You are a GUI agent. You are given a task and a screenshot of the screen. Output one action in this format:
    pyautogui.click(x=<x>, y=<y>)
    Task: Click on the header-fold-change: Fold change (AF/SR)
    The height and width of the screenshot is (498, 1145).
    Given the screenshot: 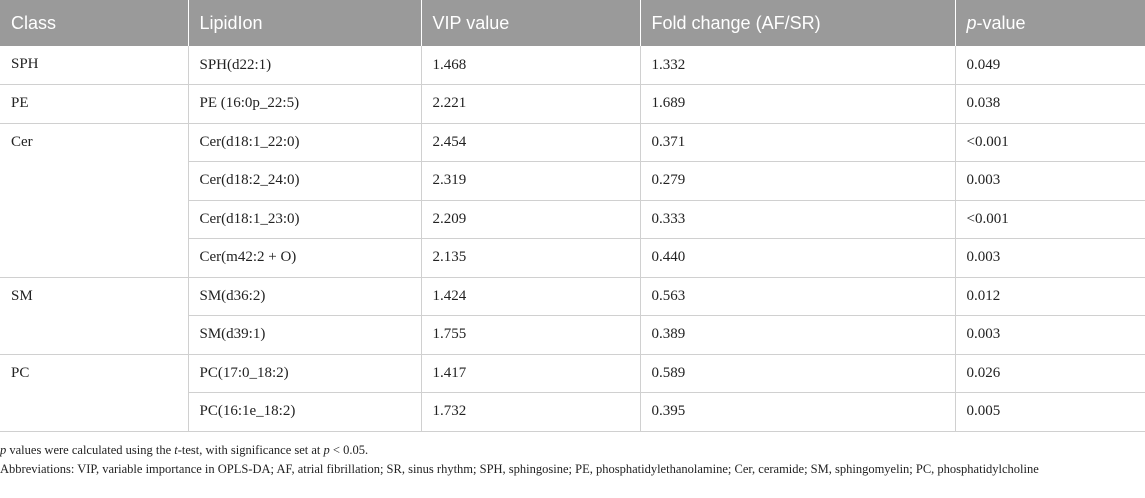 What is the action you would take?
    pyautogui.click(x=797, y=23)
    